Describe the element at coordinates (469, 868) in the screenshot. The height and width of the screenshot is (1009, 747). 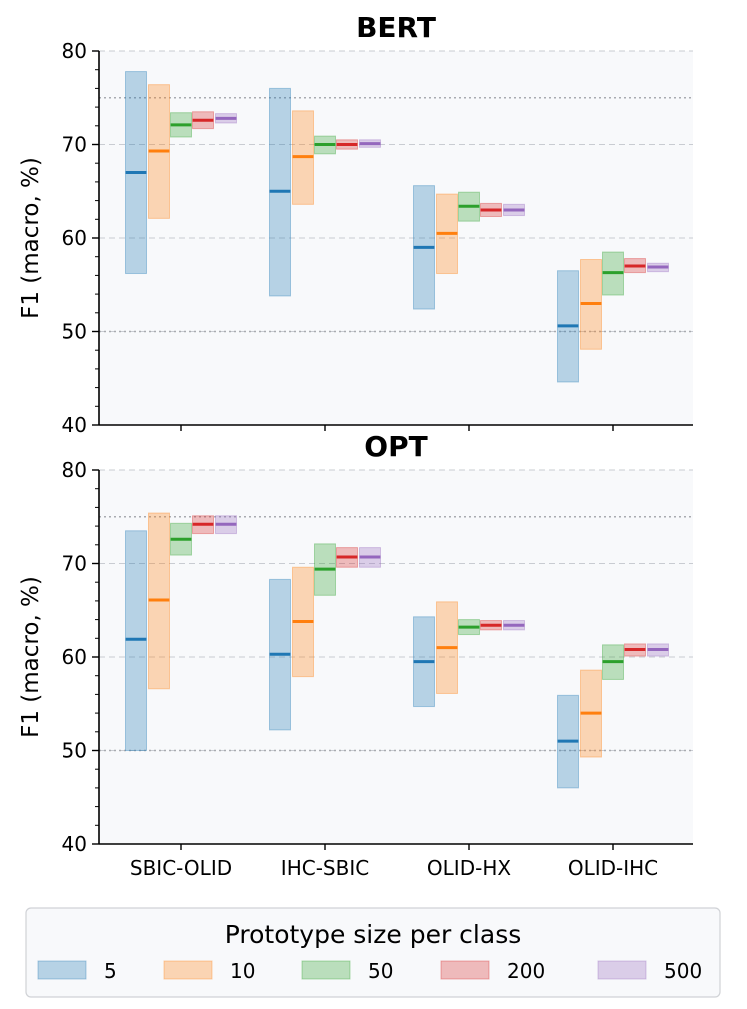
I see `x-tick-label: OLID-HX` at that location.